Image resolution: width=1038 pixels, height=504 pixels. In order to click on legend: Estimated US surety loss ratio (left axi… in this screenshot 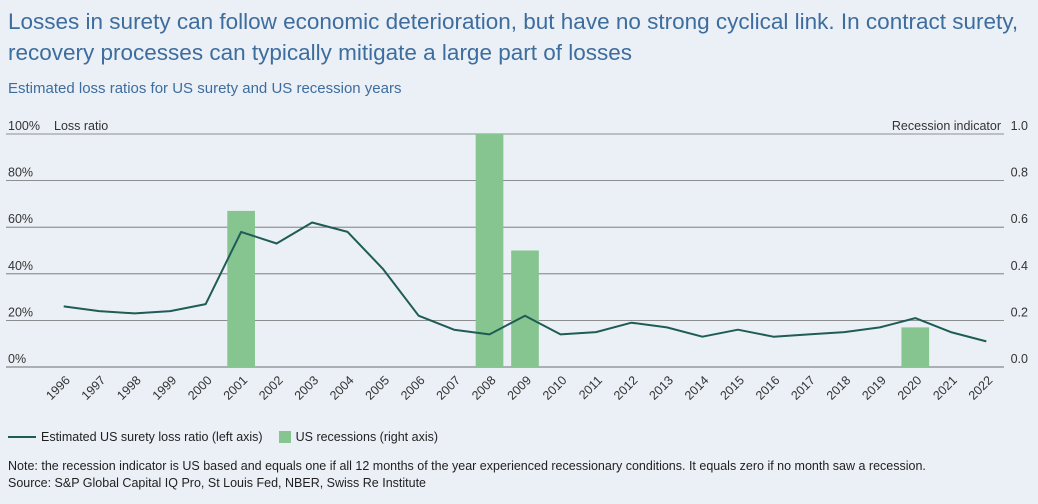, I will do `click(223, 437)`.